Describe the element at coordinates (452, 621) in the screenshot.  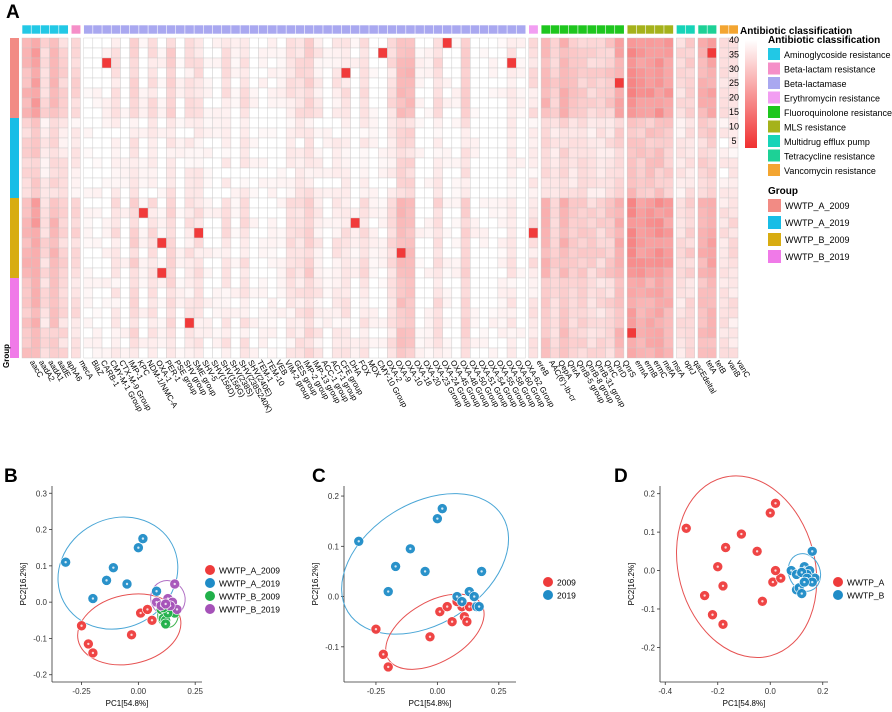
I see `data-point-center` at that location.